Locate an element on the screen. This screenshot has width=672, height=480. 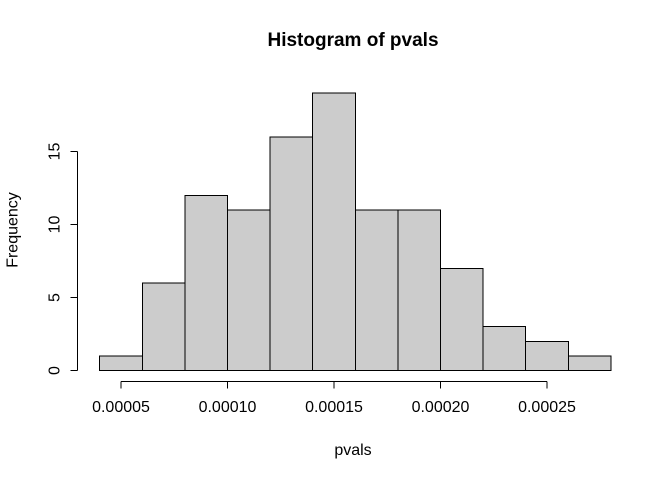
y-tick-label: 5 is located at coordinates (55, 297).